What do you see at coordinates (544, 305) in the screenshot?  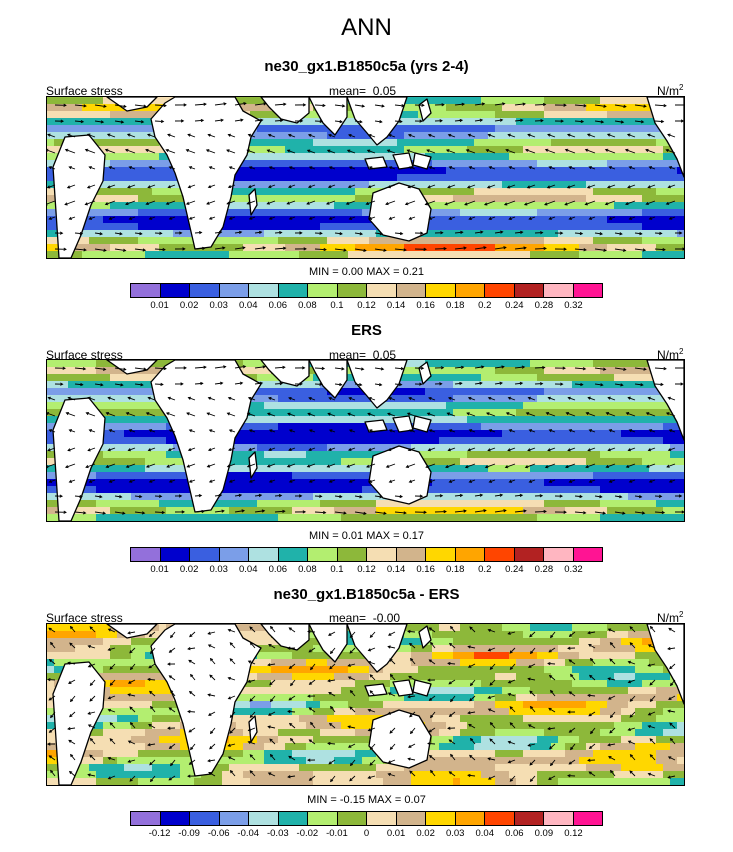 I see `colorbar-tick-label: 0.28` at bounding box center [544, 305].